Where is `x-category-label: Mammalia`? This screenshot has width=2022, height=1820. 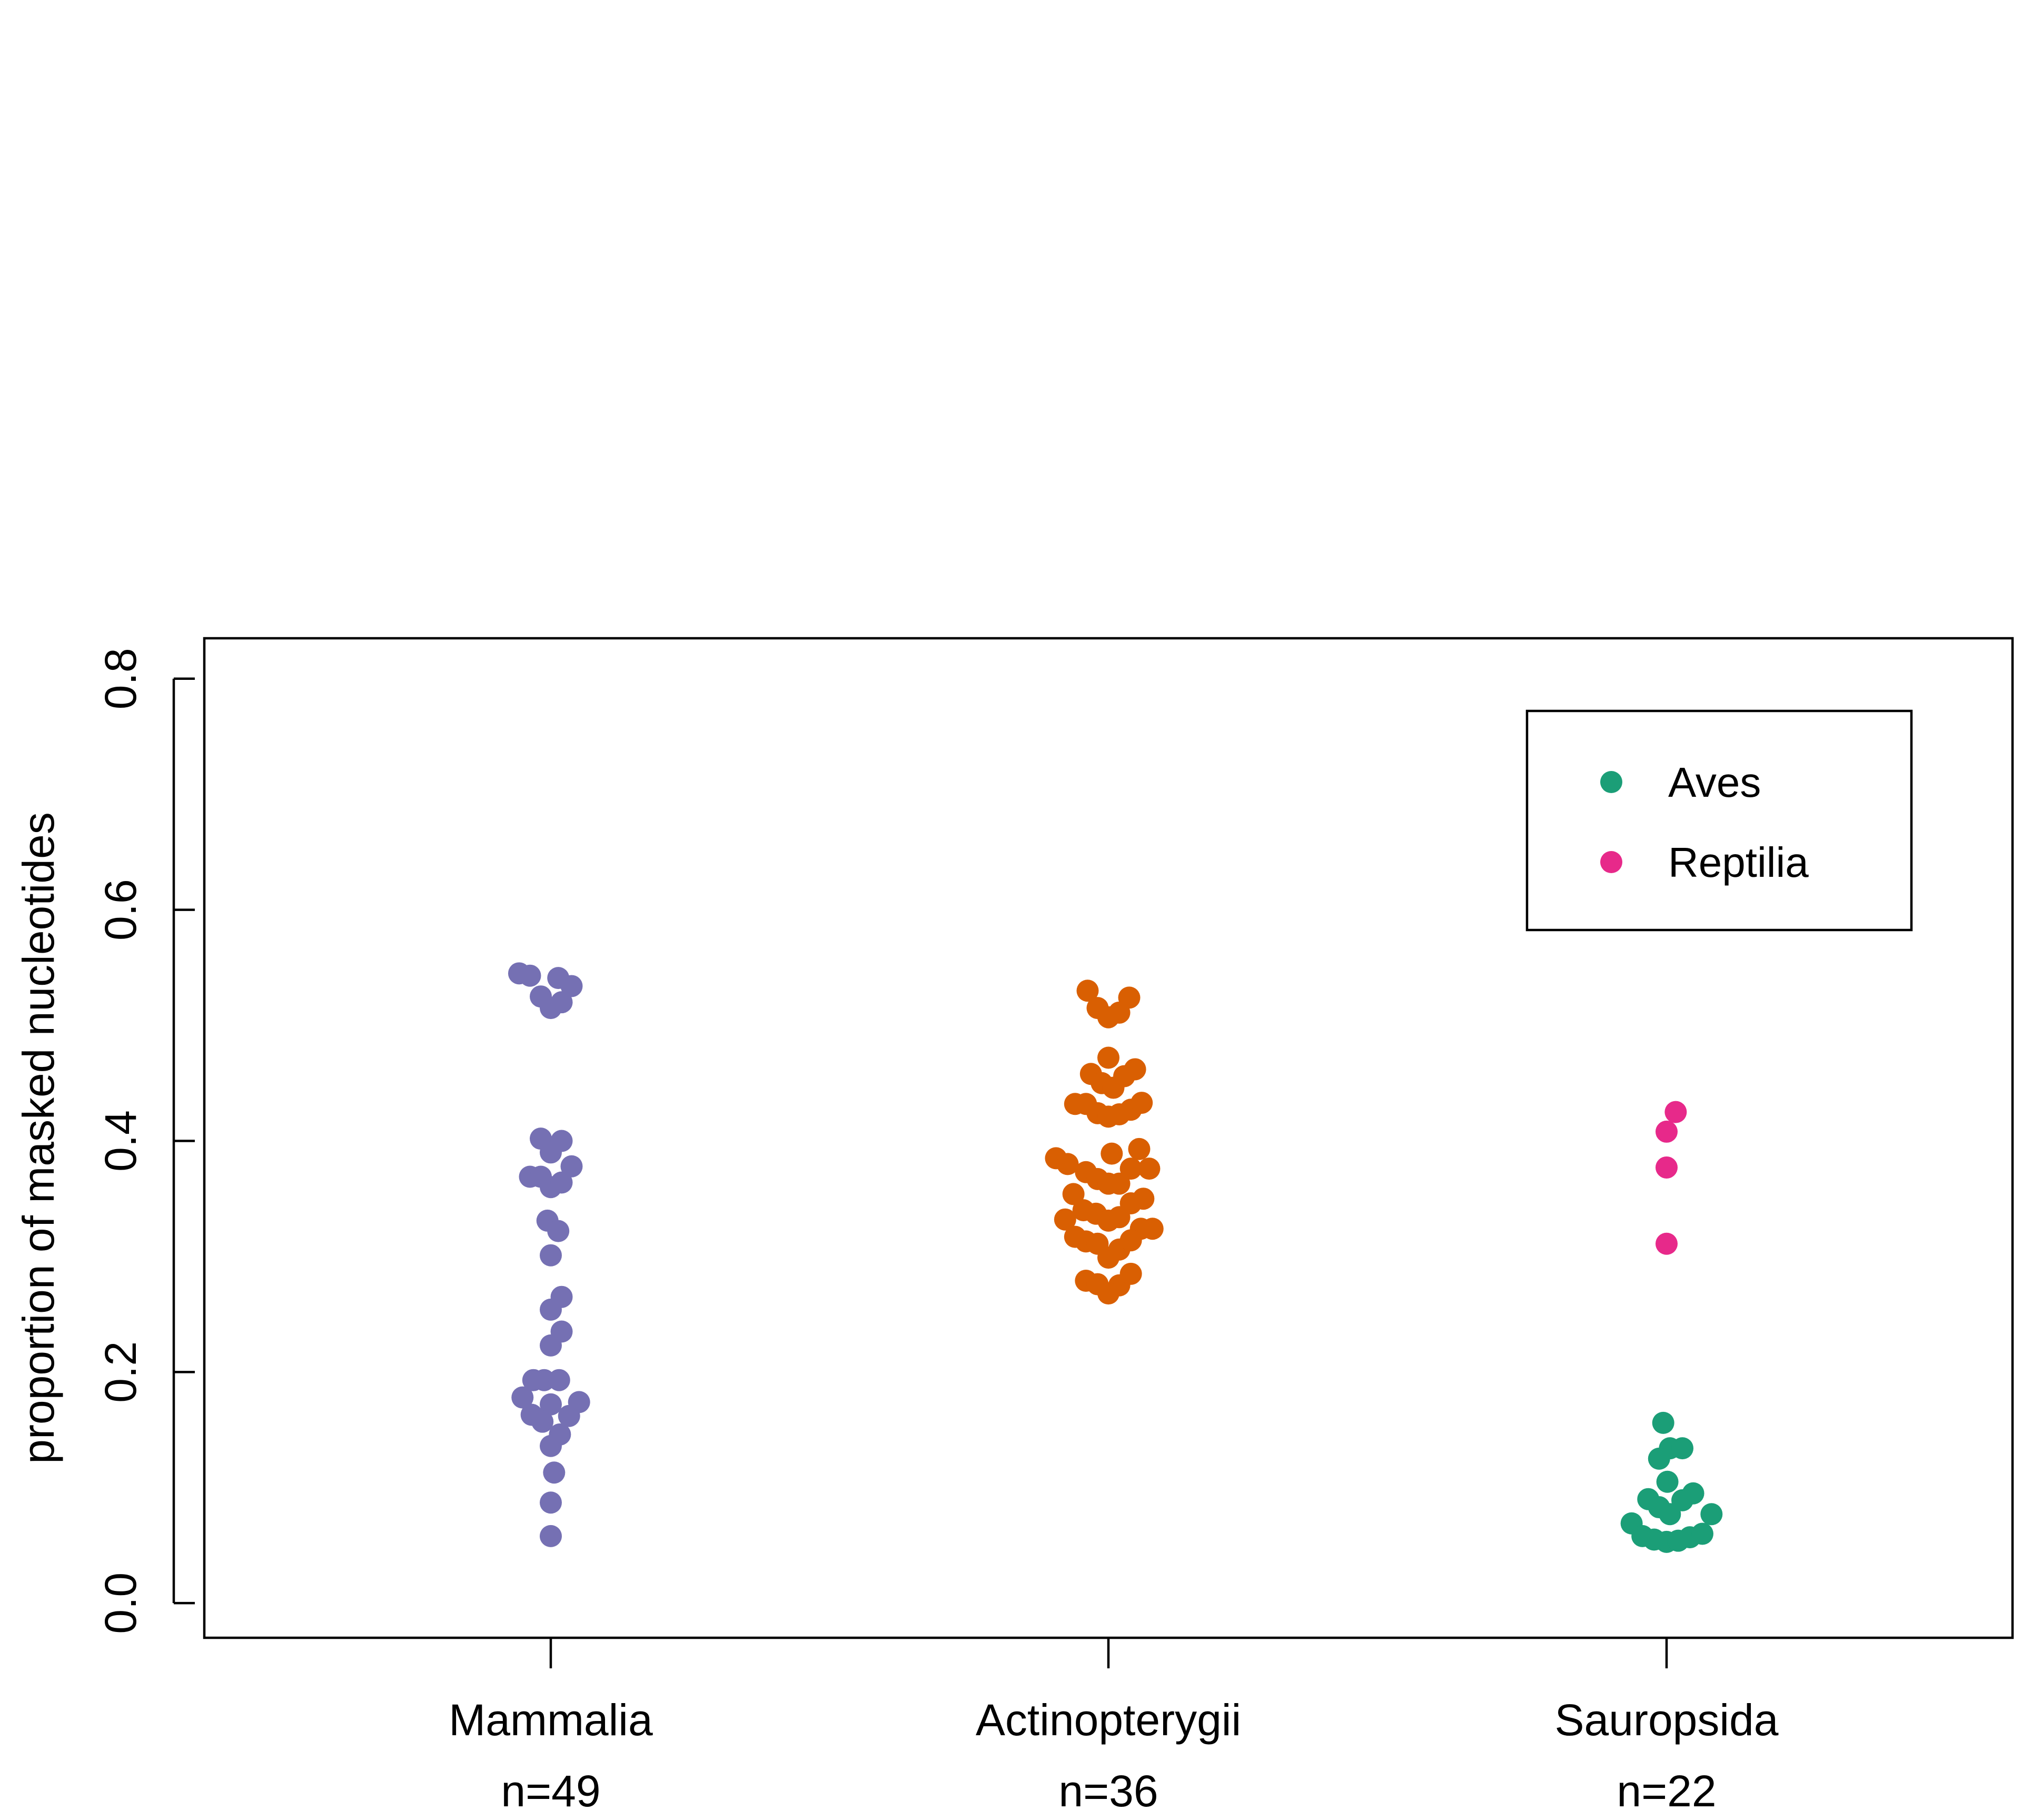 x-category-label: Mammalia is located at coordinates (551, 1720).